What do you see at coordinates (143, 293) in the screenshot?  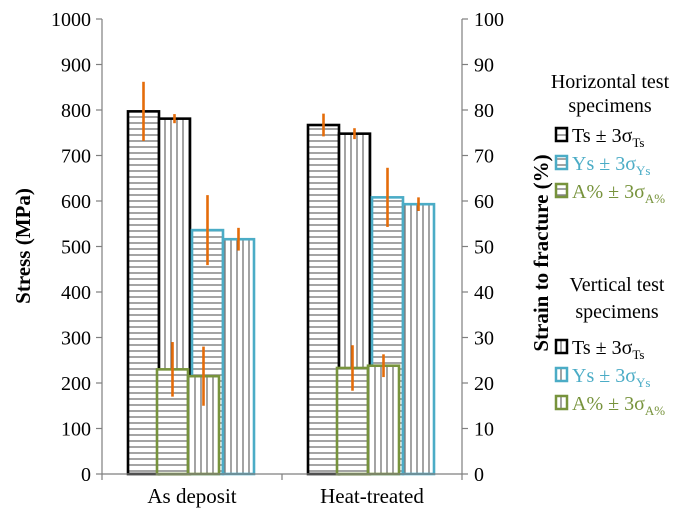 I see `bar-ts-horizontal-as-deposit` at bounding box center [143, 293].